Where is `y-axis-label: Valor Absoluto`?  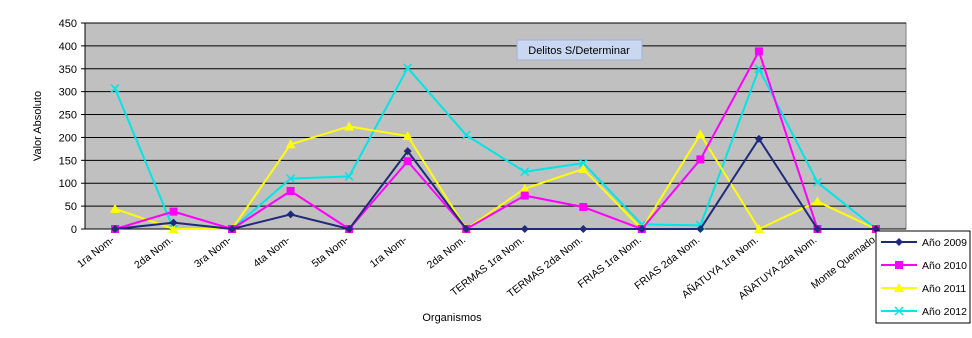
y-axis-label: Valor Absoluto is located at coordinates (38, 126).